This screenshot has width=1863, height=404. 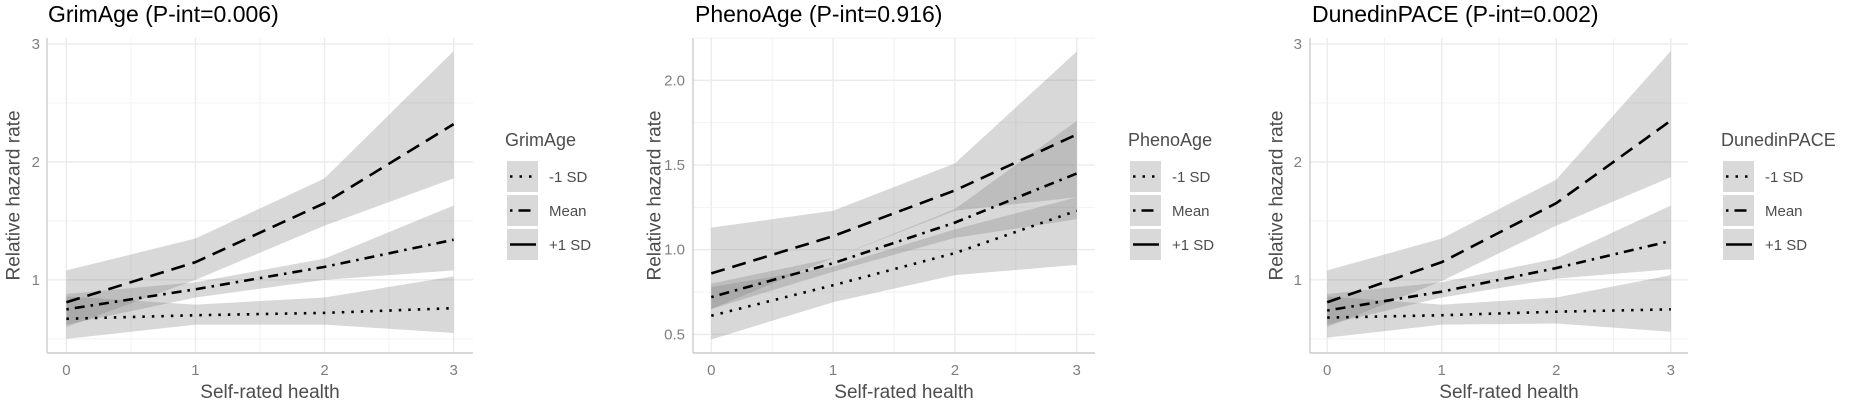 What do you see at coordinates (163, 14) in the screenshot?
I see `panel-title: GrimAge (P-int=0.006)` at bounding box center [163, 14].